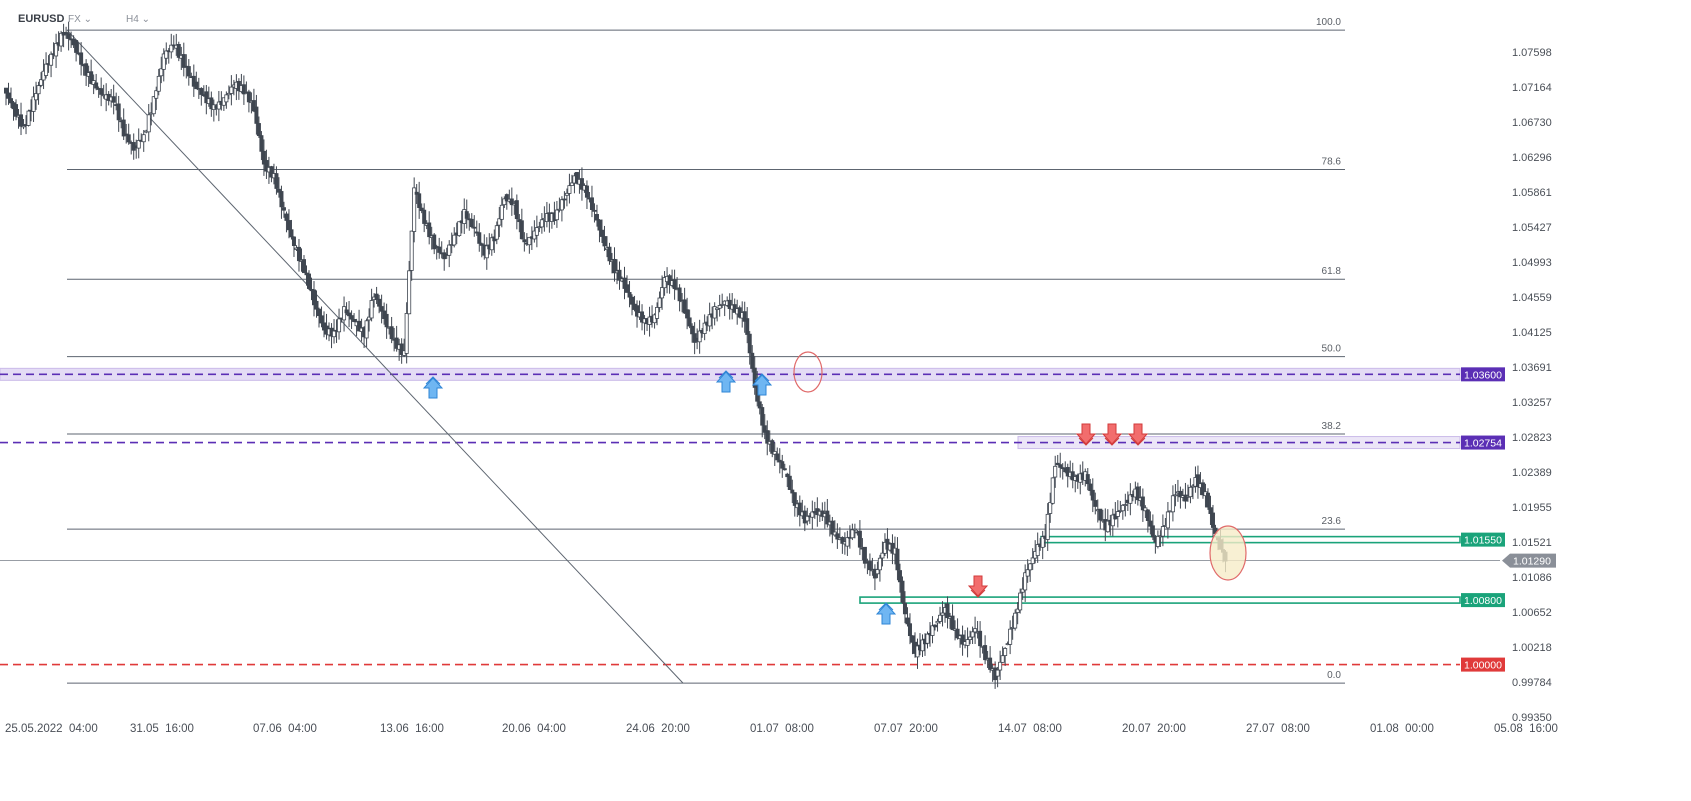 The height and width of the screenshot is (801, 1691). I want to click on timeframe-selector: H4 ⌄, so click(138, 19).